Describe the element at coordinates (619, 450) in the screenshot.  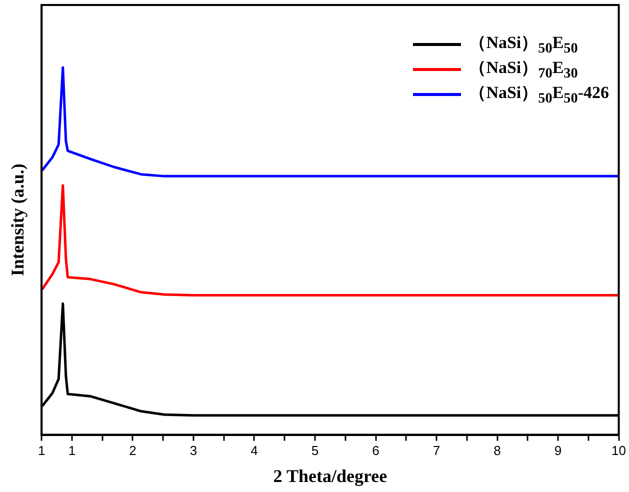
I see `x-tick-label: 10` at that location.